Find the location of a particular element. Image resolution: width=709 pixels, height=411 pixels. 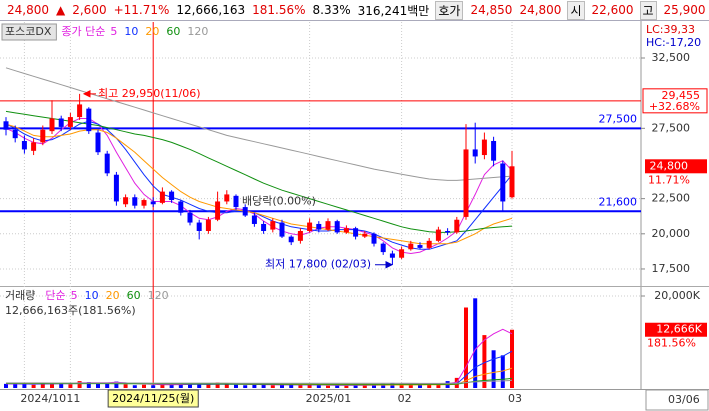

quote-value: 24,800 is located at coordinates (540, 10).